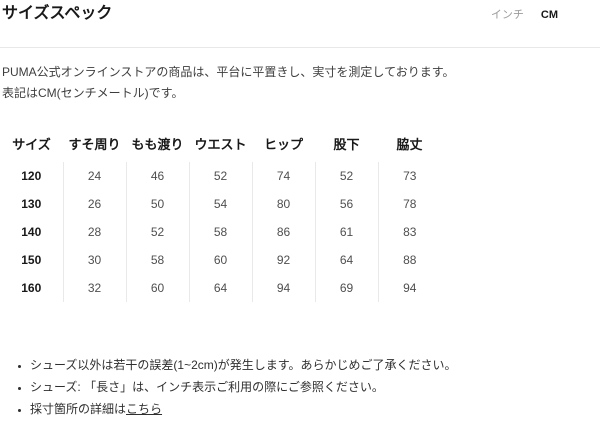  Describe the element at coordinates (315, 365) in the screenshot. I see `note-tolerance: シューズ以外は若干の誤差(1~2cm)が発生します。あらかじめご了承ください。` at that location.